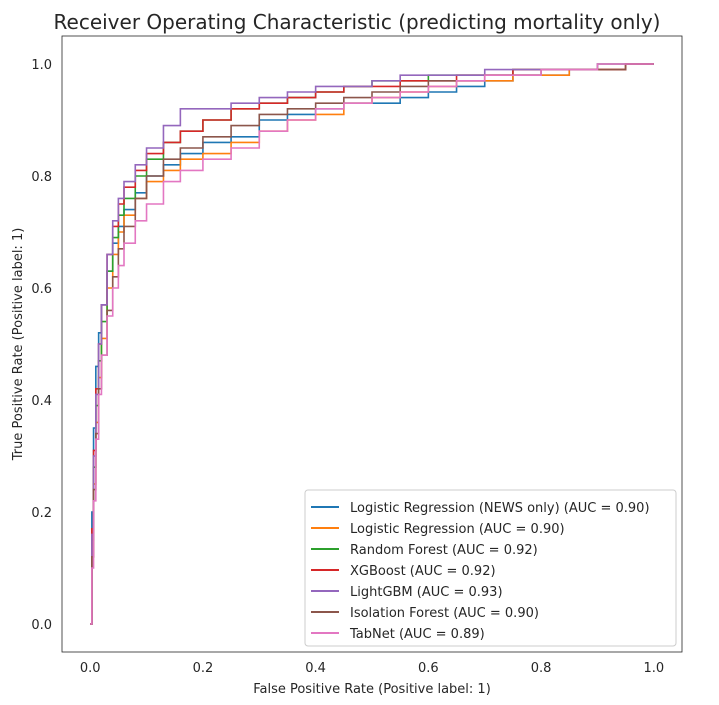 This screenshot has width=719, height=705. What do you see at coordinates (315, 668) in the screenshot?
I see `x-tick-label: 0.4` at bounding box center [315, 668].